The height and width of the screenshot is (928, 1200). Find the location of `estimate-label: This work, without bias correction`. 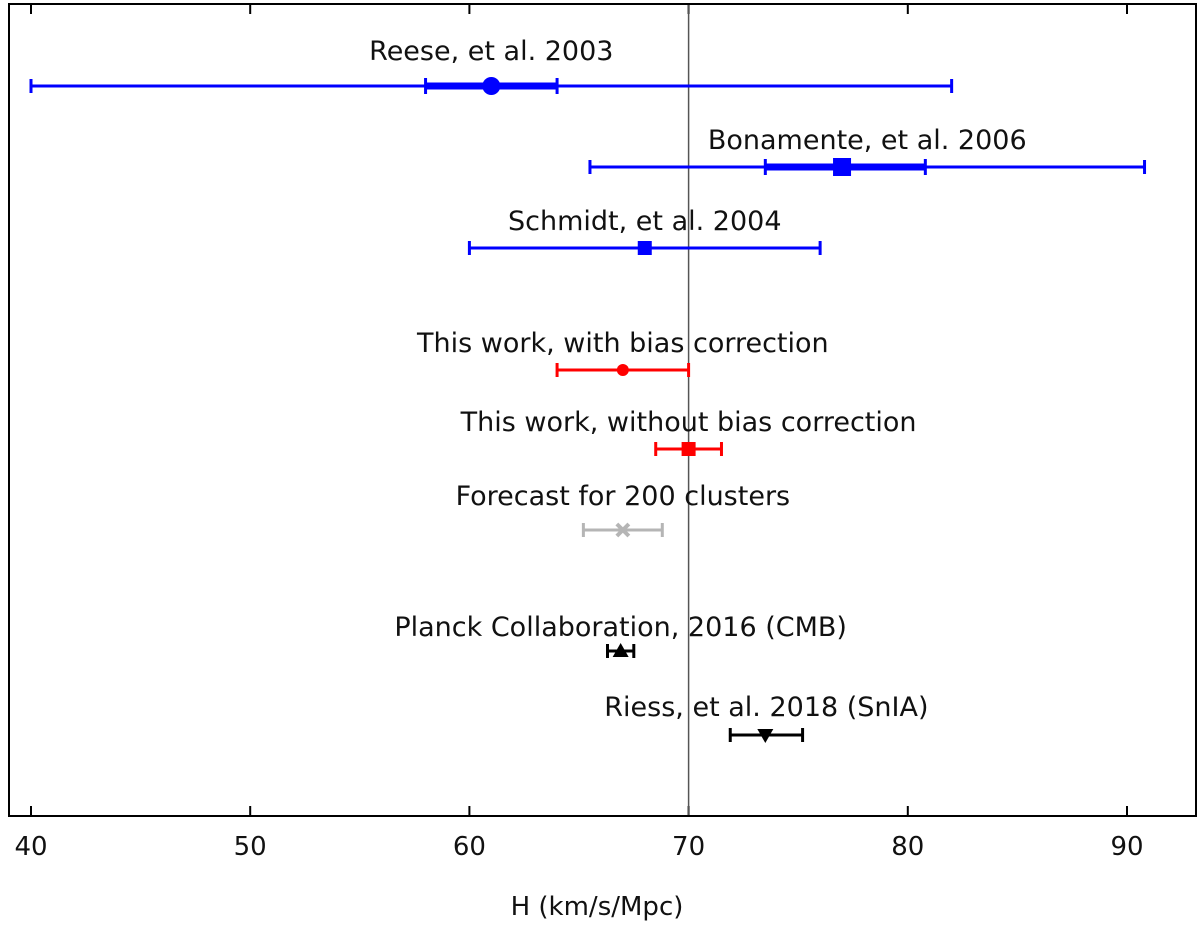

estimate-label: This work, without bias correction is located at coordinates (688, 422).